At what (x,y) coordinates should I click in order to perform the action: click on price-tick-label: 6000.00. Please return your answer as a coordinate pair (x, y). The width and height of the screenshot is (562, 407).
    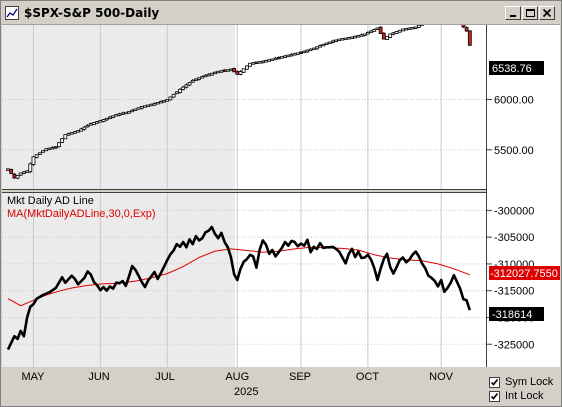
    Looking at the image, I should click on (514, 100).